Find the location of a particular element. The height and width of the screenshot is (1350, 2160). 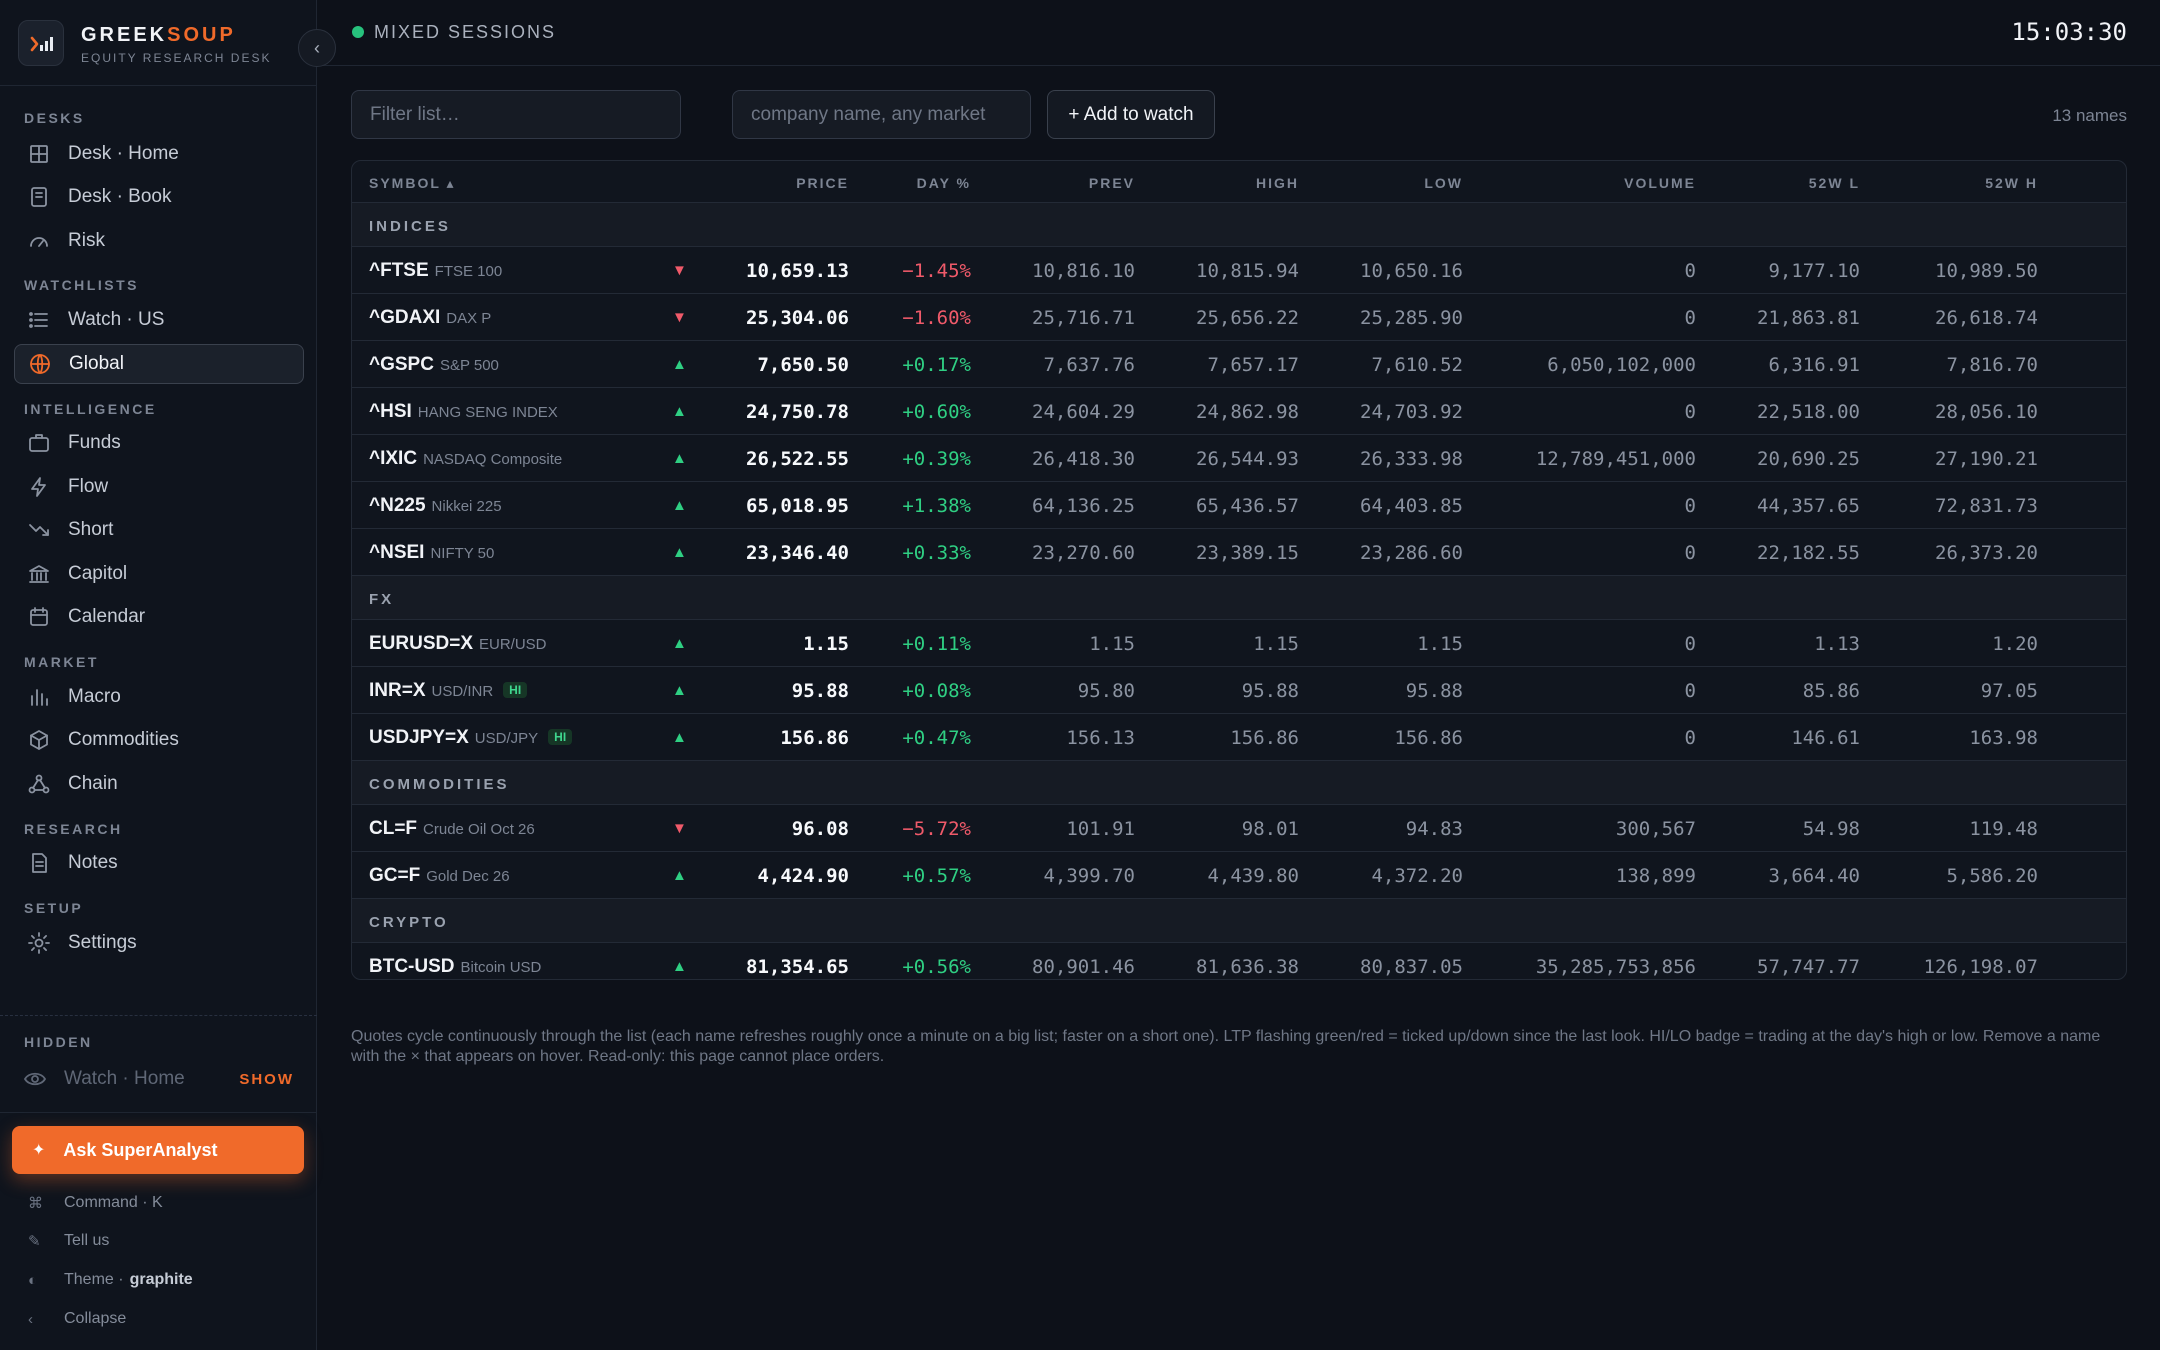

symbol-cell: ^N225 Nikkei 225 is located at coordinates (435, 506).